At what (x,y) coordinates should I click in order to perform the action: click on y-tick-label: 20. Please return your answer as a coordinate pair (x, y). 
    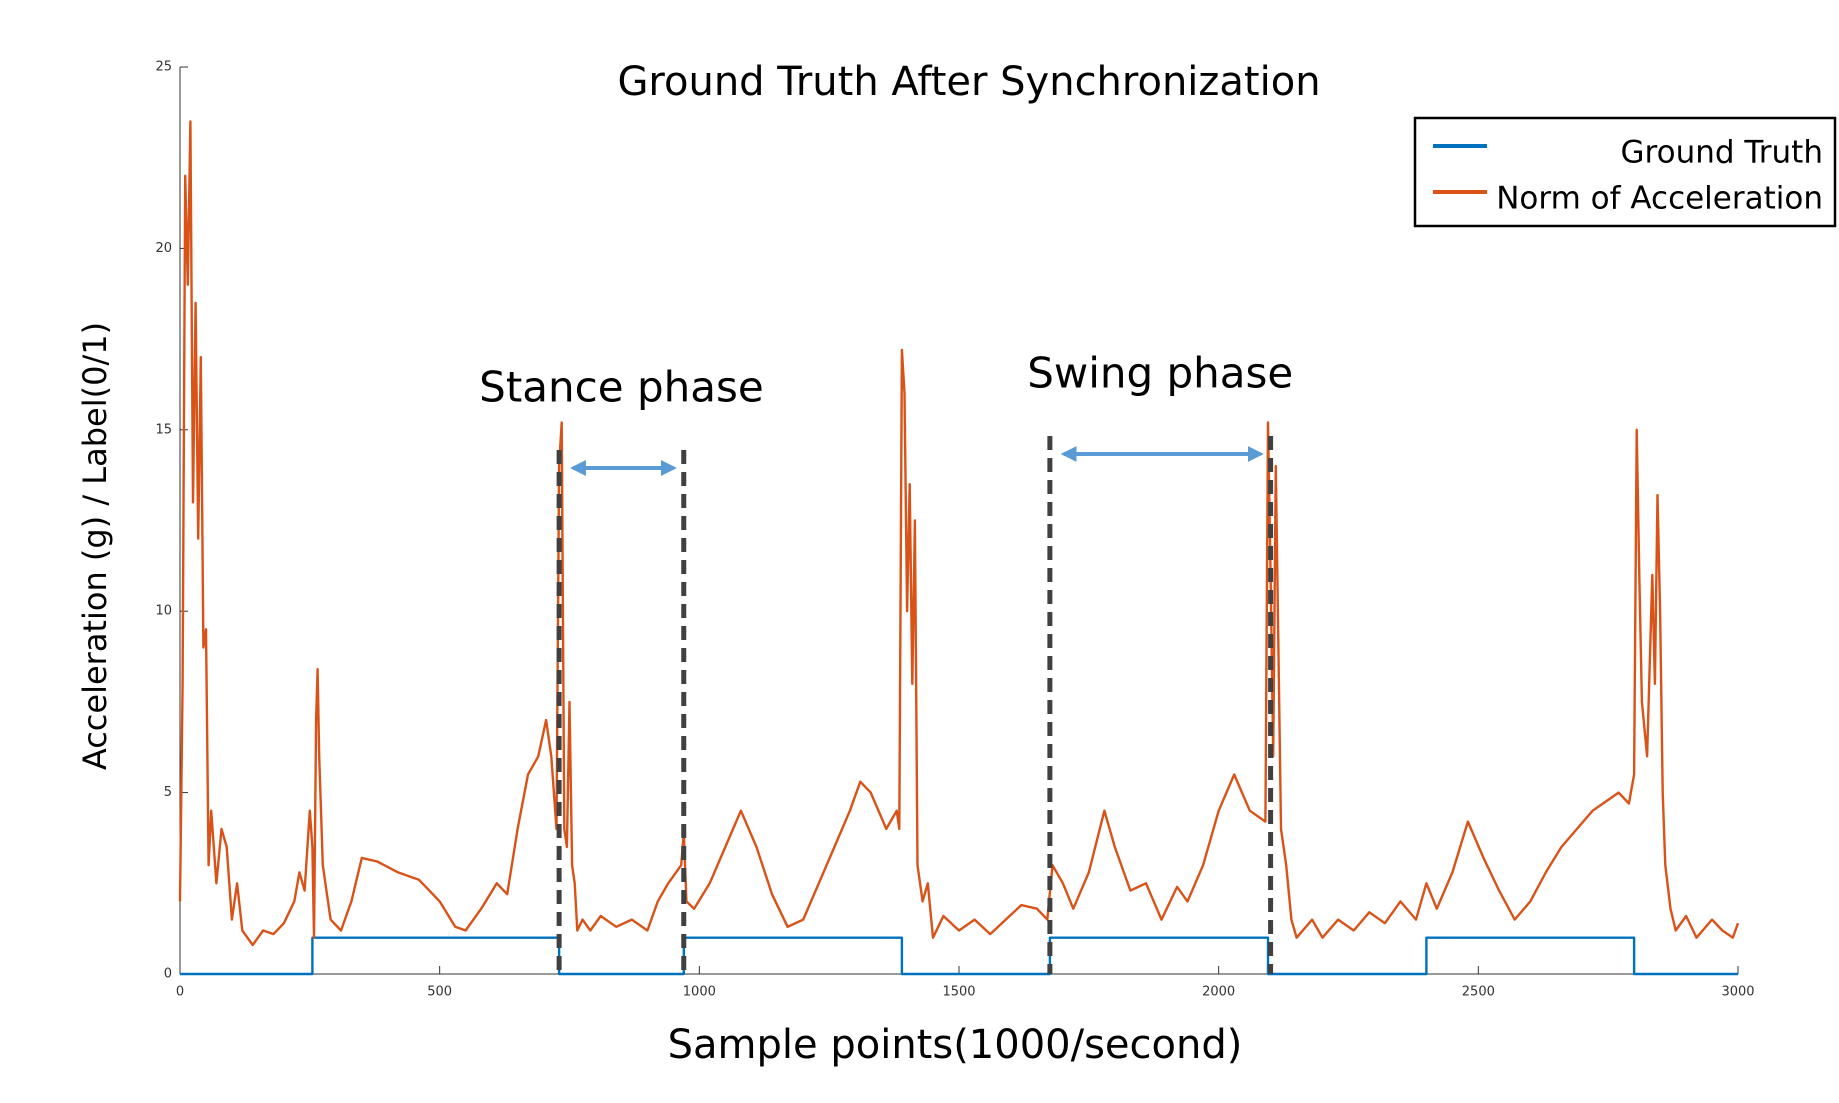
    Looking at the image, I should click on (163, 248).